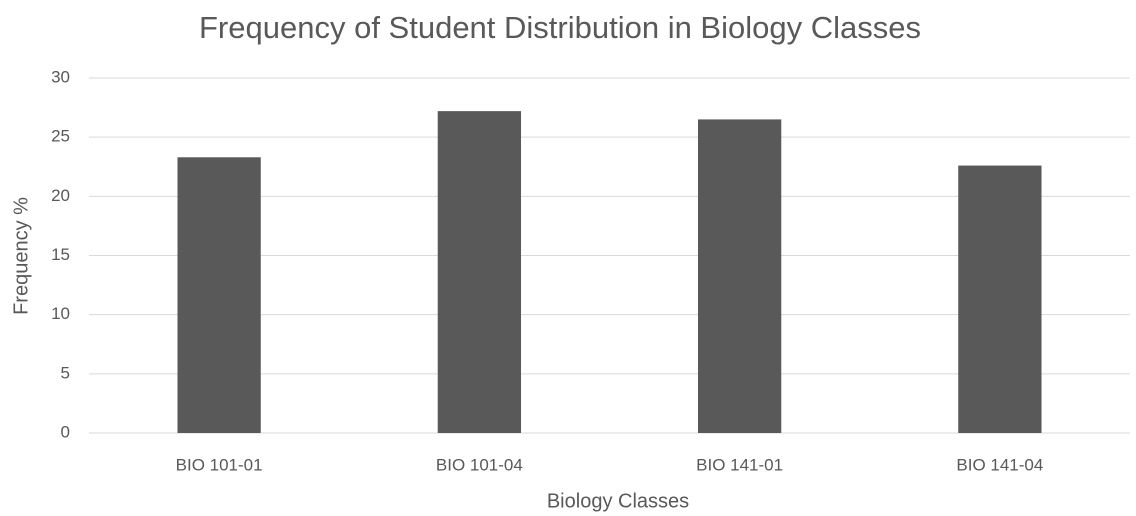 The width and height of the screenshot is (1136, 516). I want to click on x-axis-label: Biology Classes, so click(618, 501).